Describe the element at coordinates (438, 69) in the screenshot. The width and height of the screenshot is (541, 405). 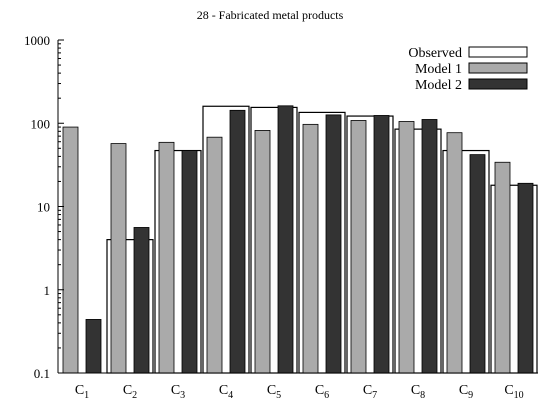
I see `legend-label-2: Model 1` at that location.